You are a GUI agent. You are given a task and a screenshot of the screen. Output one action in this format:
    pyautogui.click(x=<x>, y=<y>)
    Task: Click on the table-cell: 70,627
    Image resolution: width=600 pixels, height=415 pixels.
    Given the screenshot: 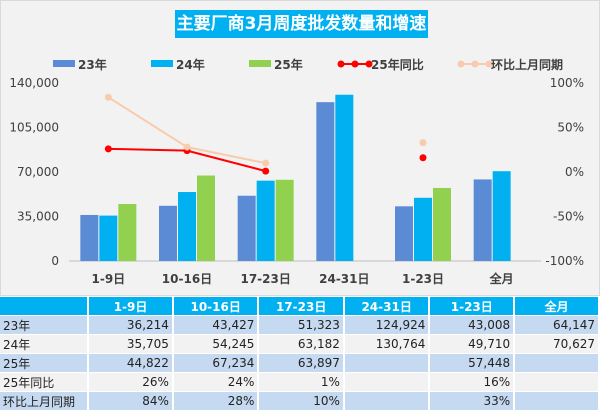 What is the action you would take?
    pyautogui.click(x=557, y=344)
    